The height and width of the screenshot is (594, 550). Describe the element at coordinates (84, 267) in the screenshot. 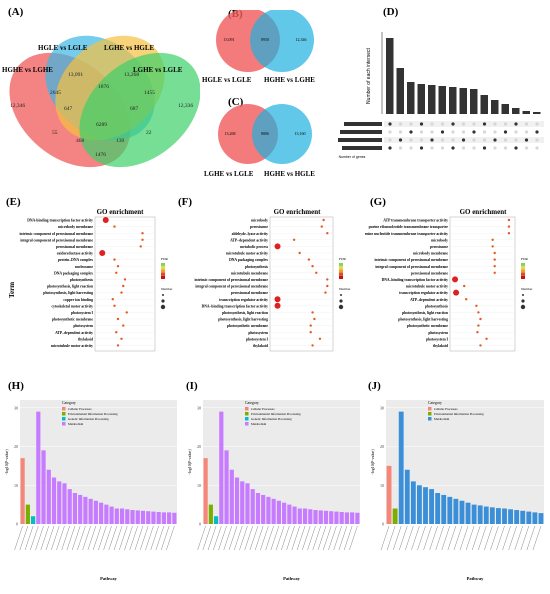

I see `go-term-label: nucleosome` at that location.